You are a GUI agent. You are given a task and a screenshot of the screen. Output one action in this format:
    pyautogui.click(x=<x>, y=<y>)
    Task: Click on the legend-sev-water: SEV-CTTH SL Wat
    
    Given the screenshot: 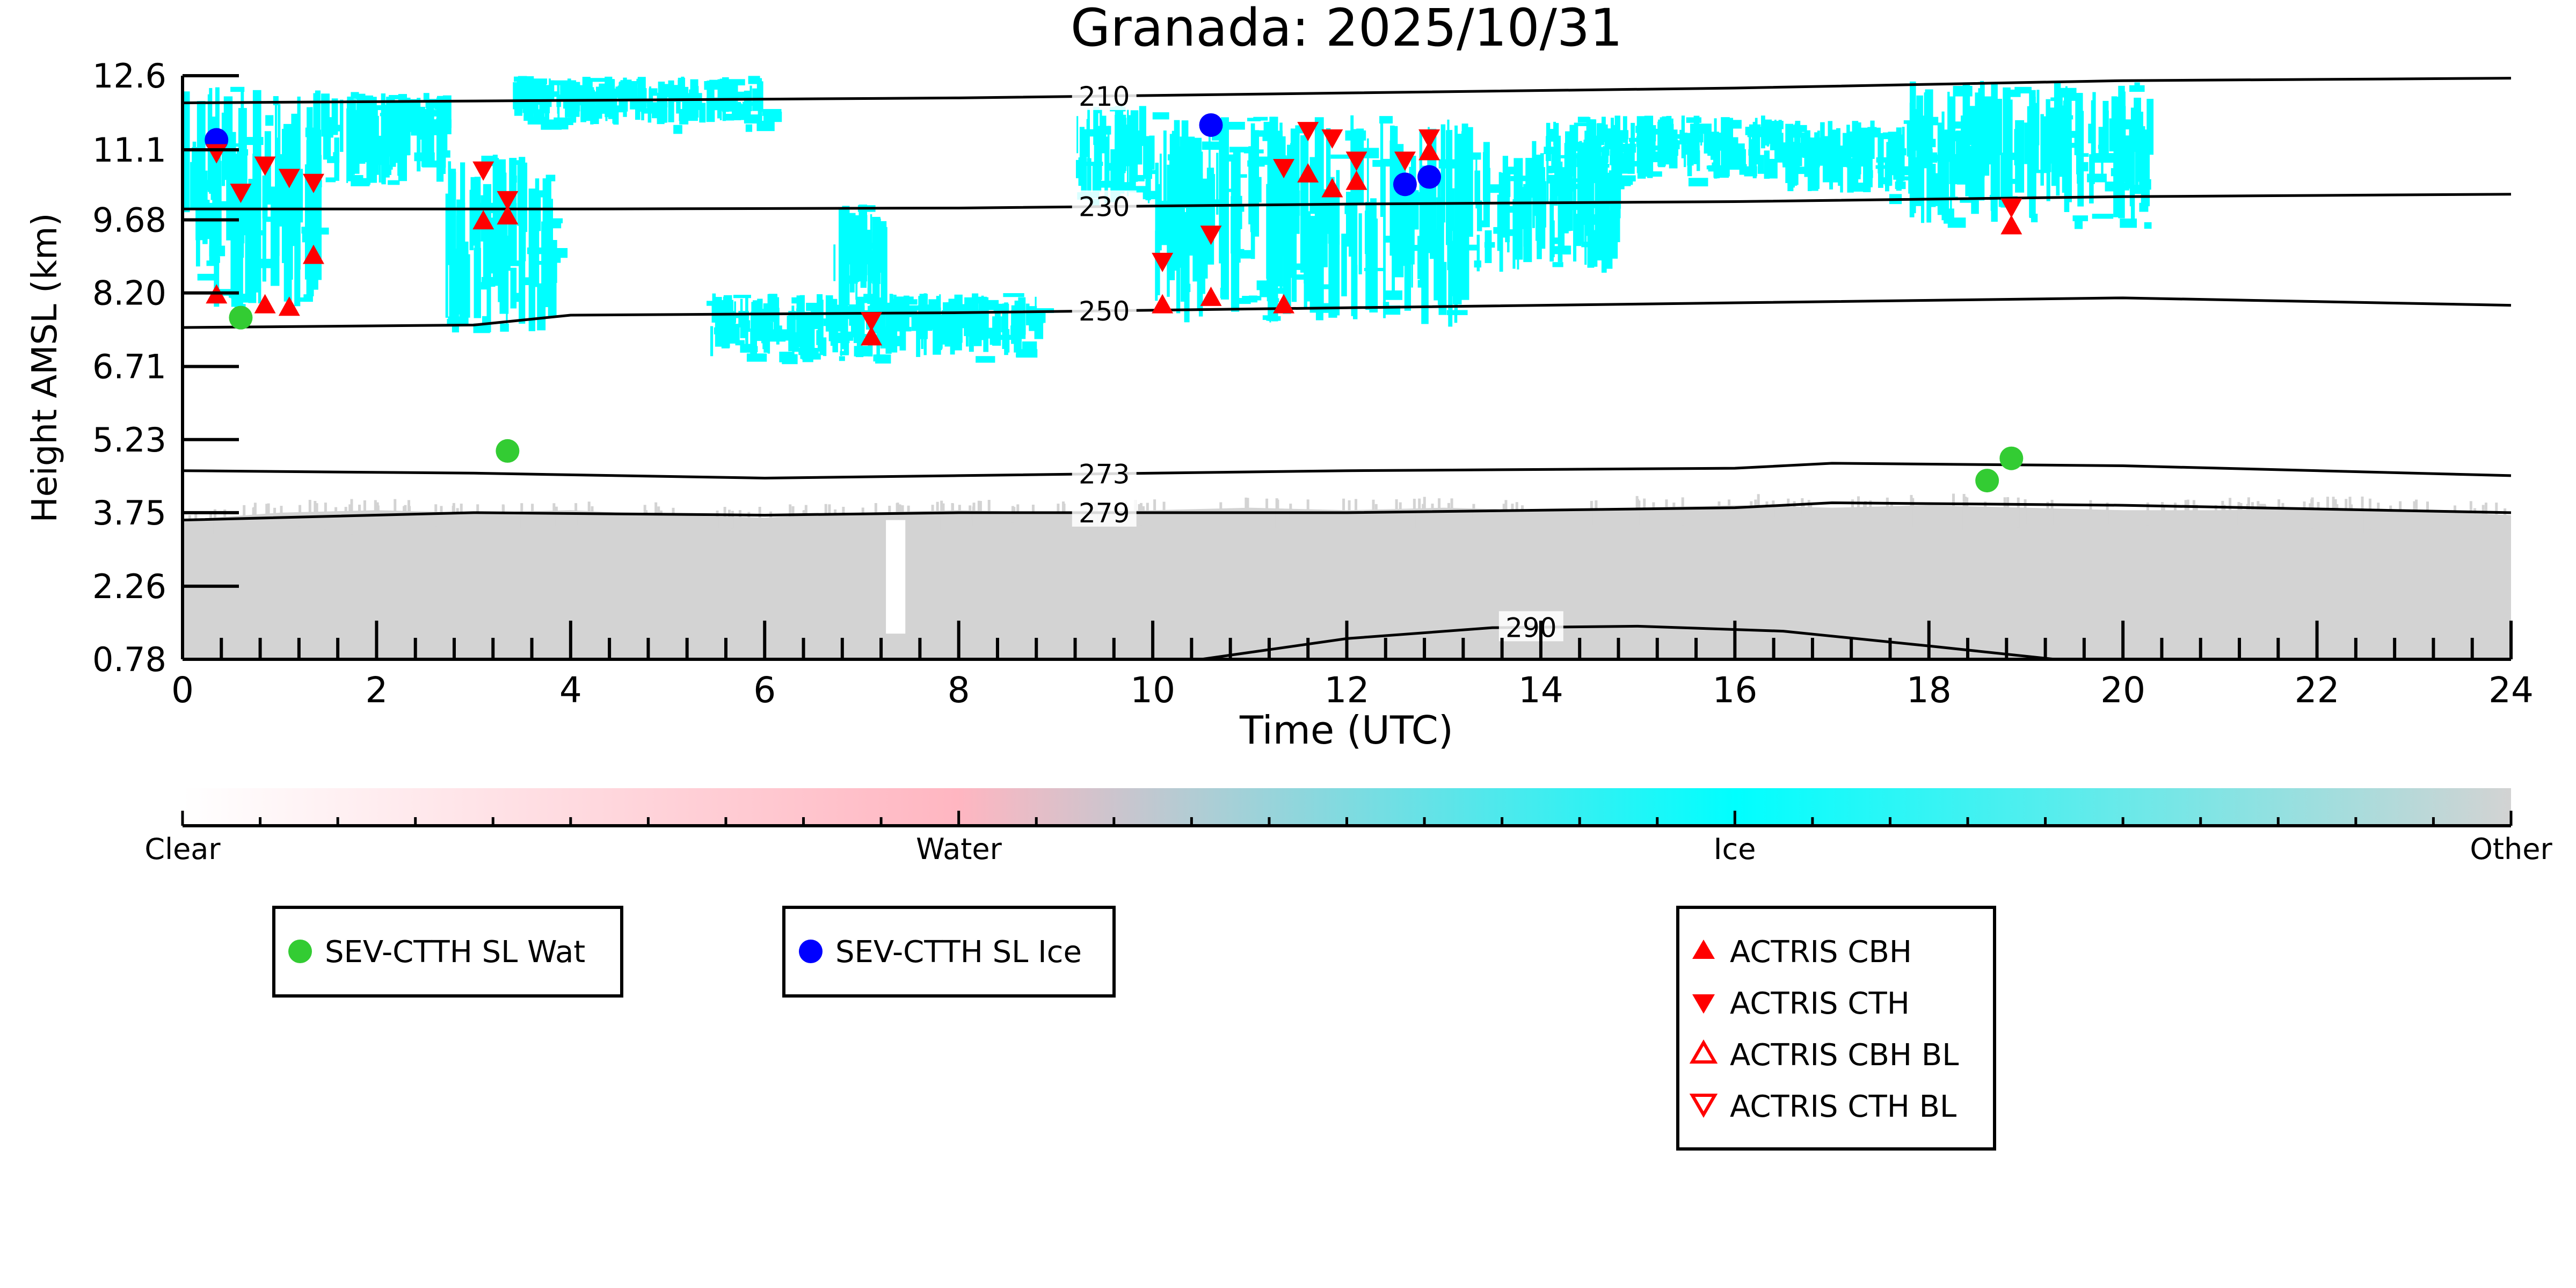 What is the action you would take?
    pyautogui.click(x=447, y=952)
    